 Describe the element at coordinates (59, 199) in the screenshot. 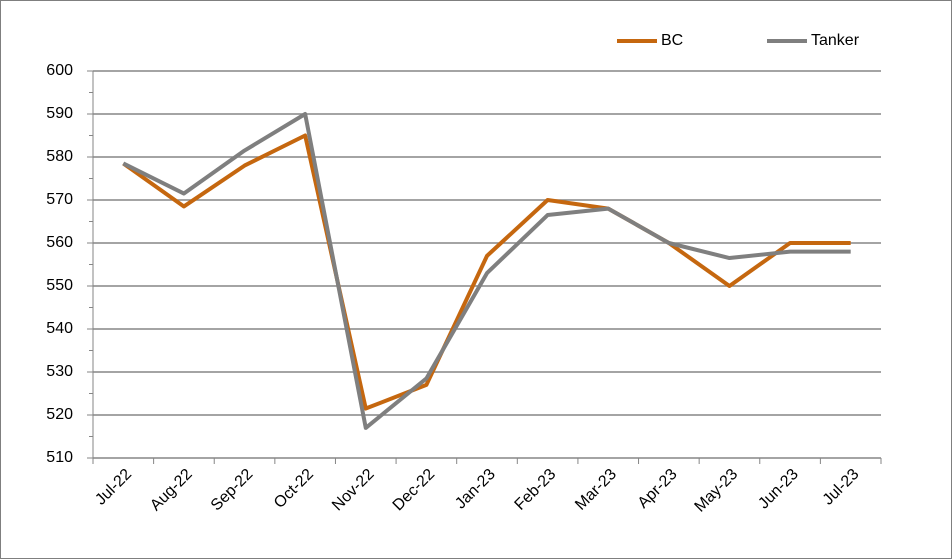

I see `y-tick-label: 570` at that location.